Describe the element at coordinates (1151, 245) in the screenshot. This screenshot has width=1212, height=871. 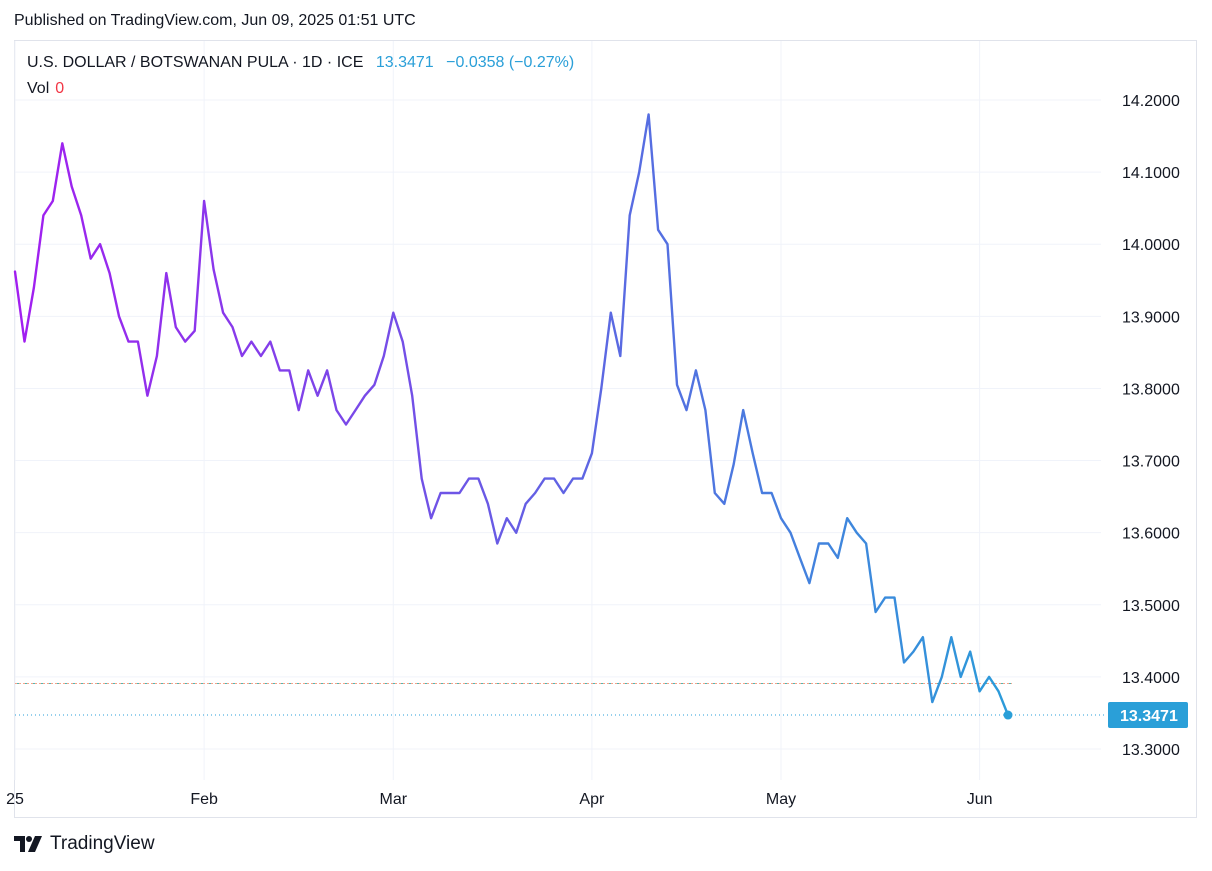
I see `y-tick-label: 14.0000` at that location.